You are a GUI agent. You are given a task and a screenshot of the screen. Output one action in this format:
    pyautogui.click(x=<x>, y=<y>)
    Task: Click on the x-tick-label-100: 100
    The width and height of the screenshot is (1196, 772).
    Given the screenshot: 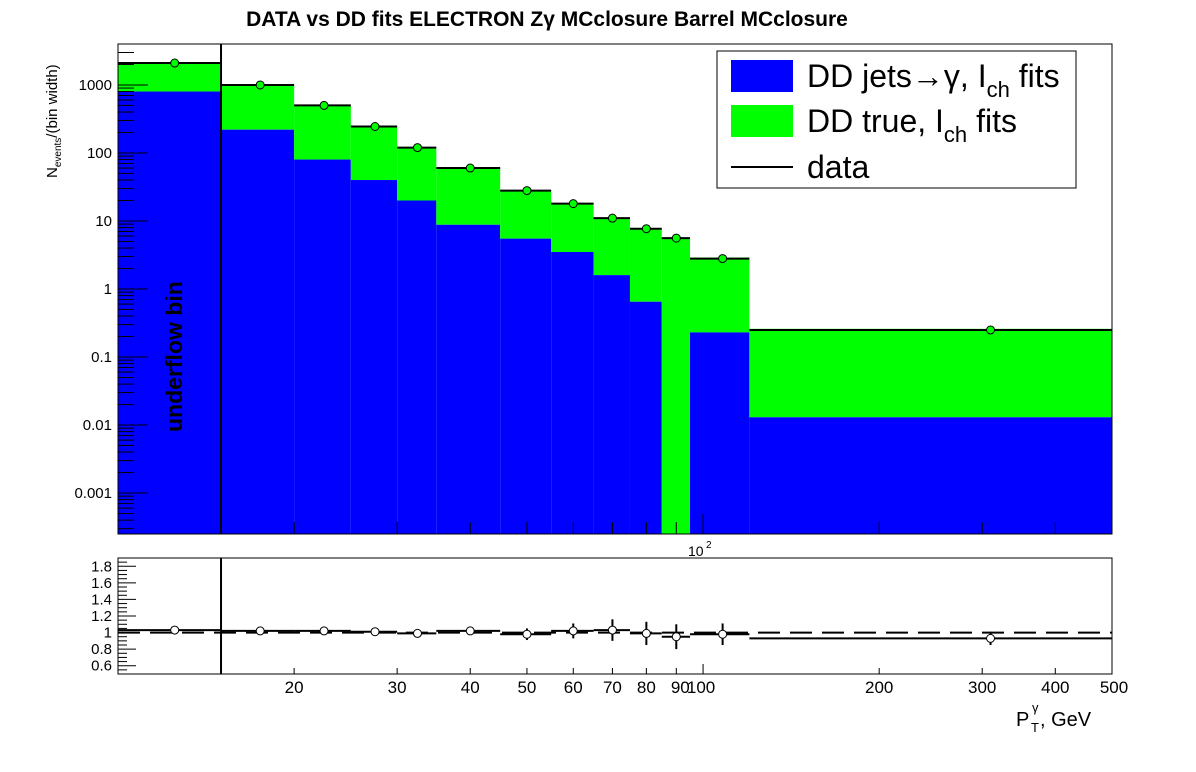 What is the action you would take?
    pyautogui.click(x=701, y=687)
    